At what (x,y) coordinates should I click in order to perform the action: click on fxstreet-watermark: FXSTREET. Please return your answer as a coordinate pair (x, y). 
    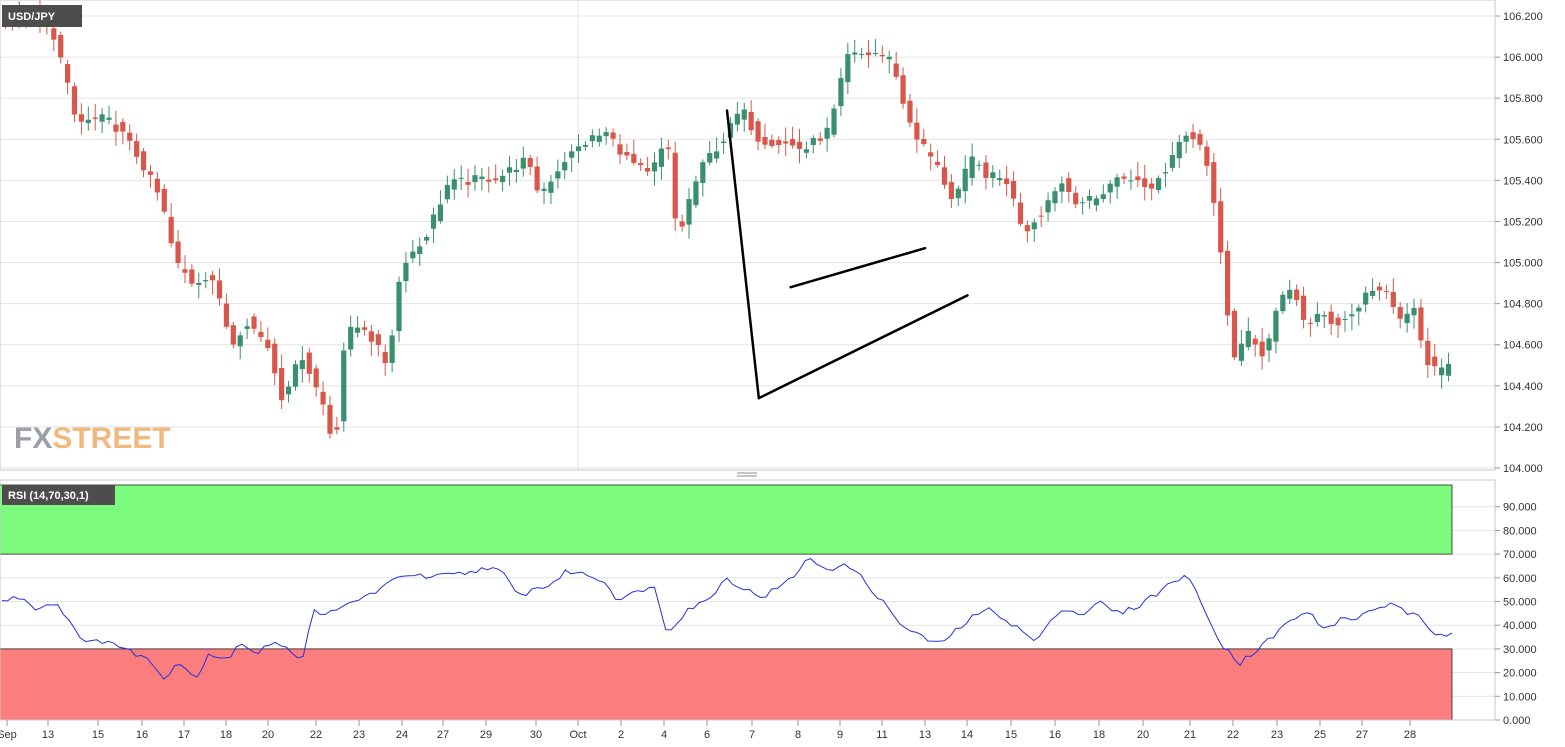
    Looking at the image, I should click on (92, 438).